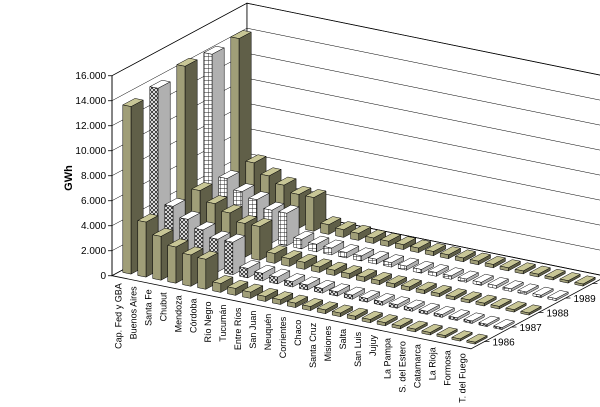  I want to click on y-axis-label: GWh, so click(69, 178).